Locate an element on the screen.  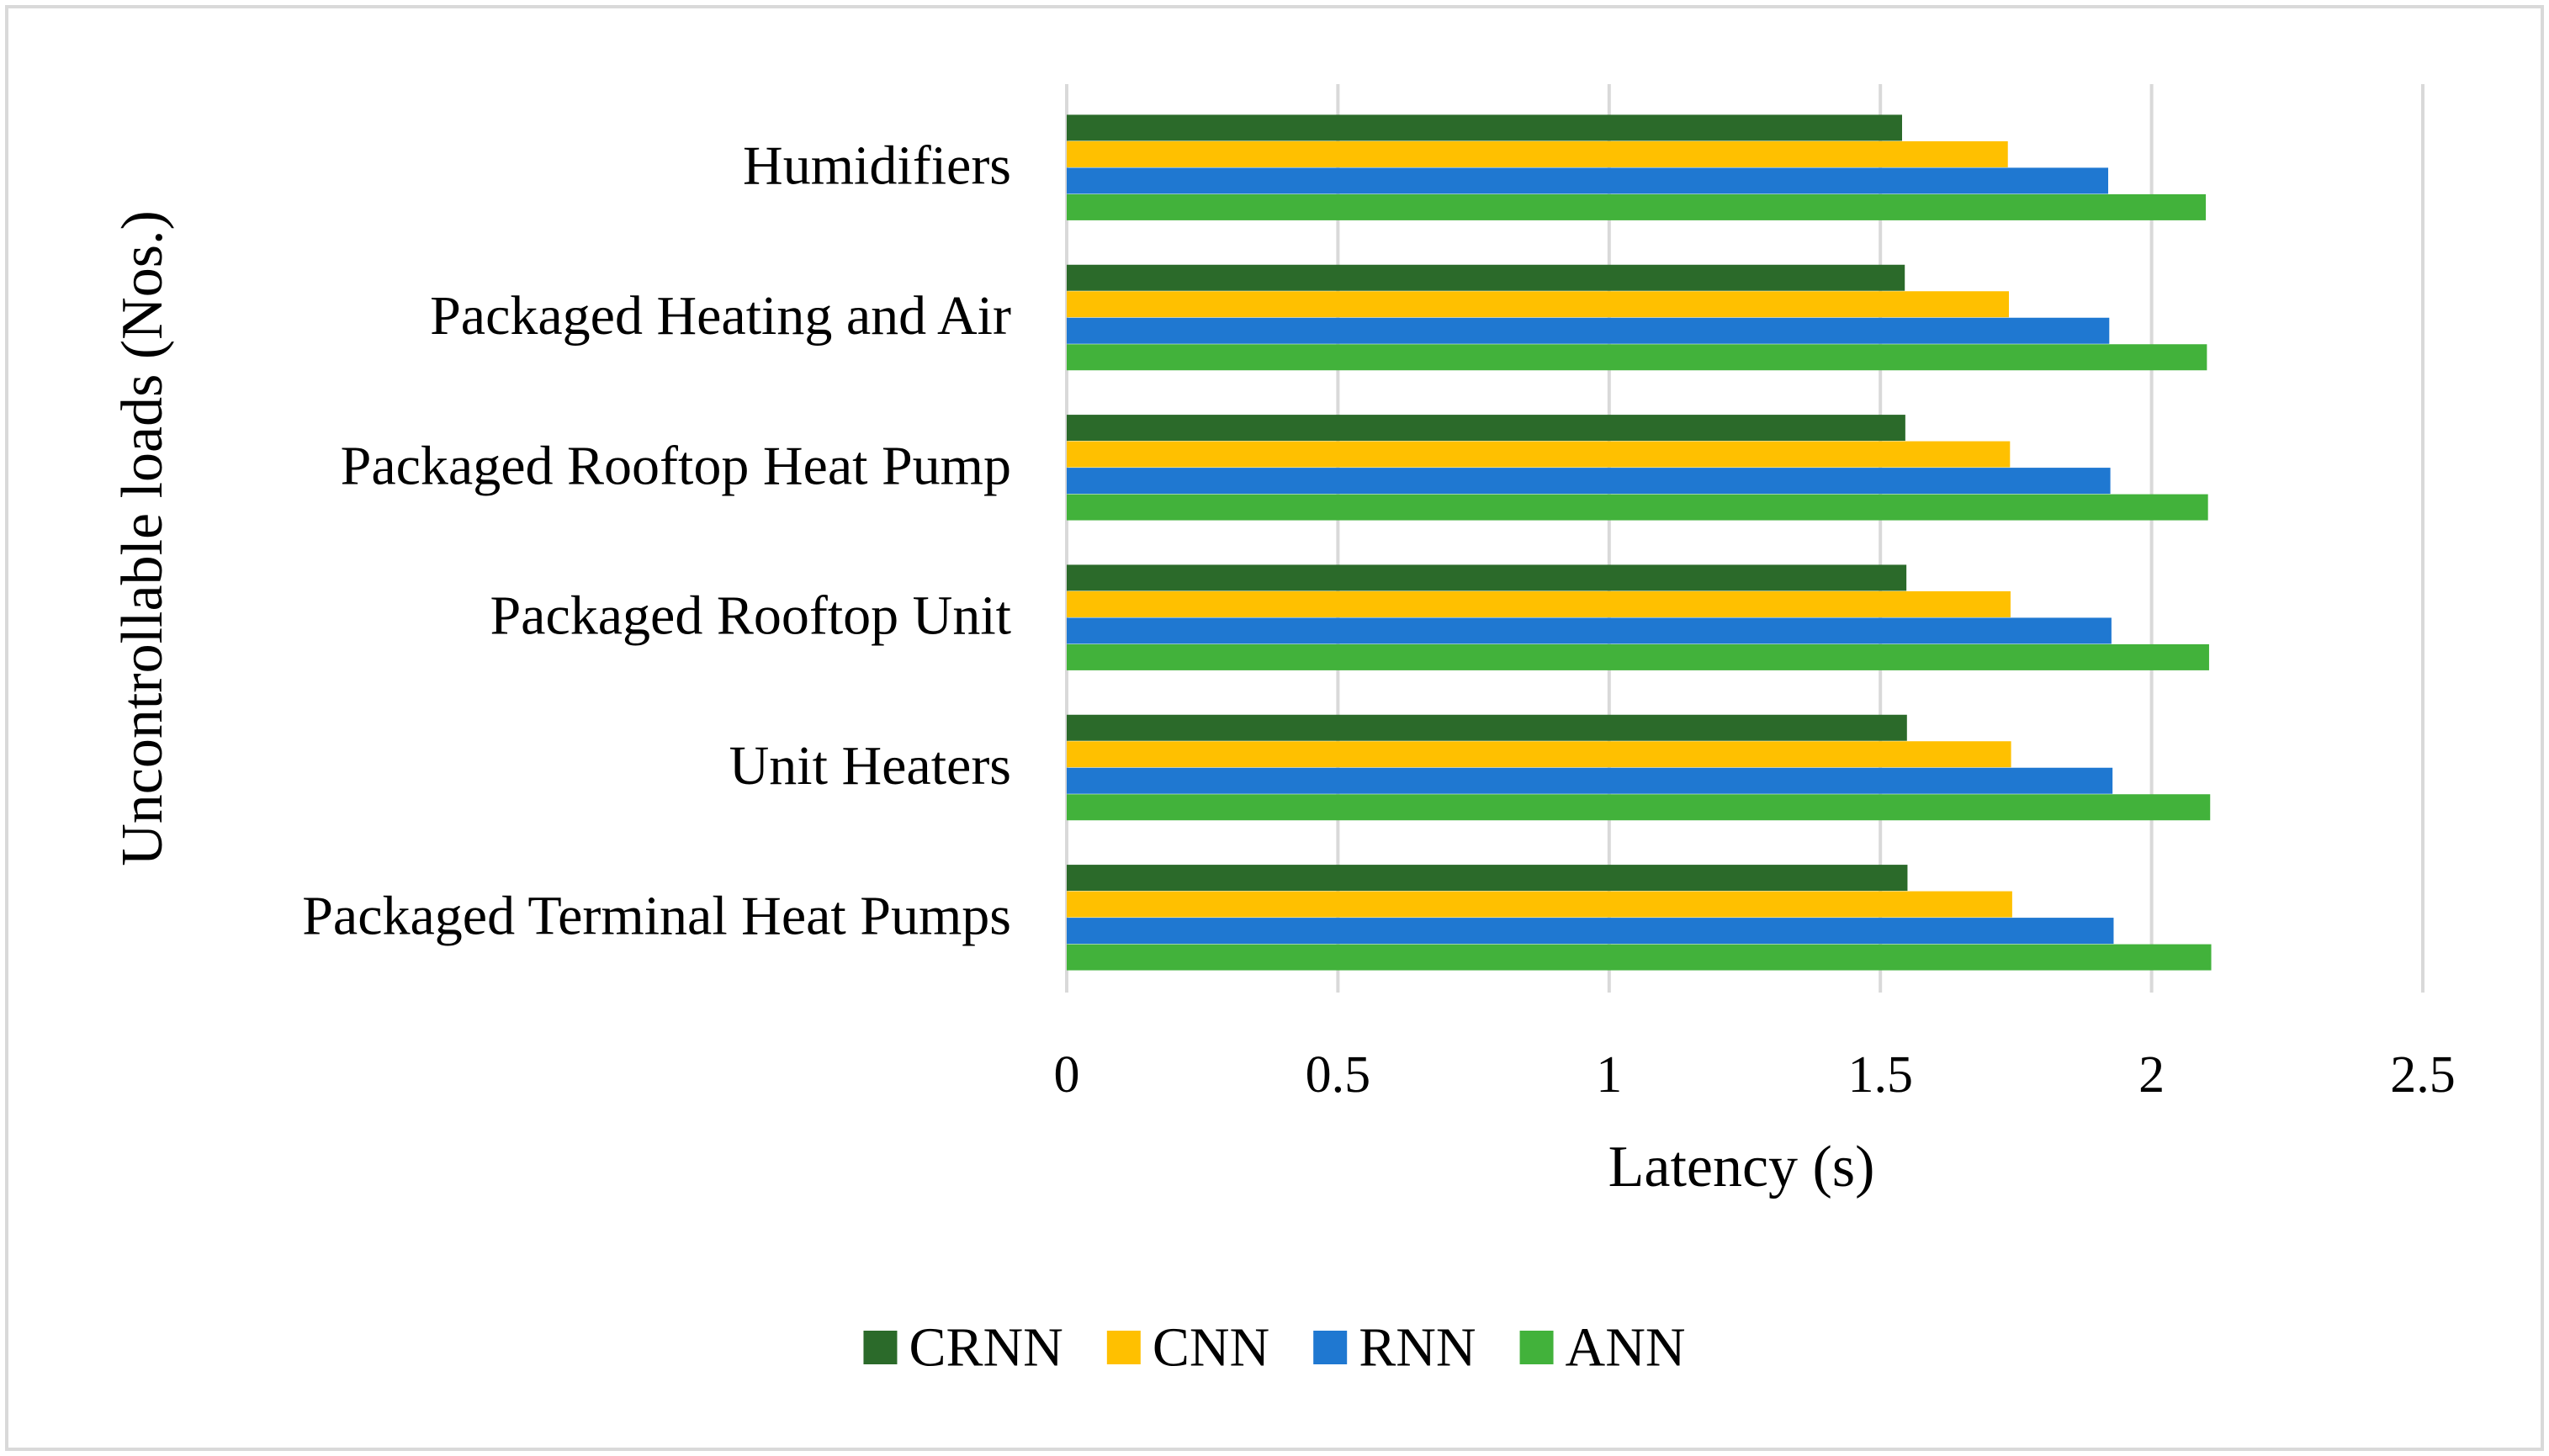
y-axis-title: Uncontrollable loads (Nos.) is located at coordinates (142, 538).